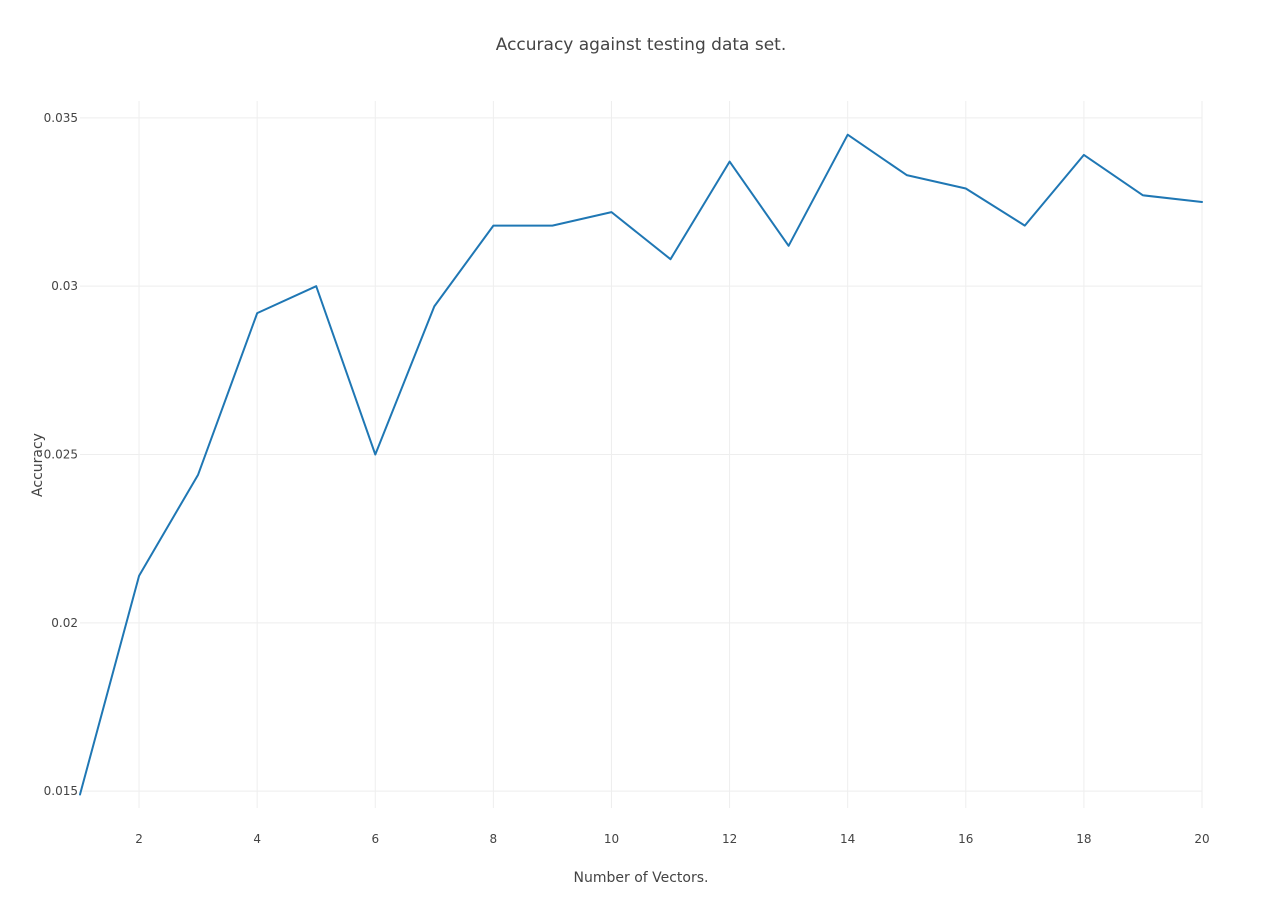 The height and width of the screenshot is (910, 1282). I want to click on y-tick-label: 0.035, so click(61, 118).